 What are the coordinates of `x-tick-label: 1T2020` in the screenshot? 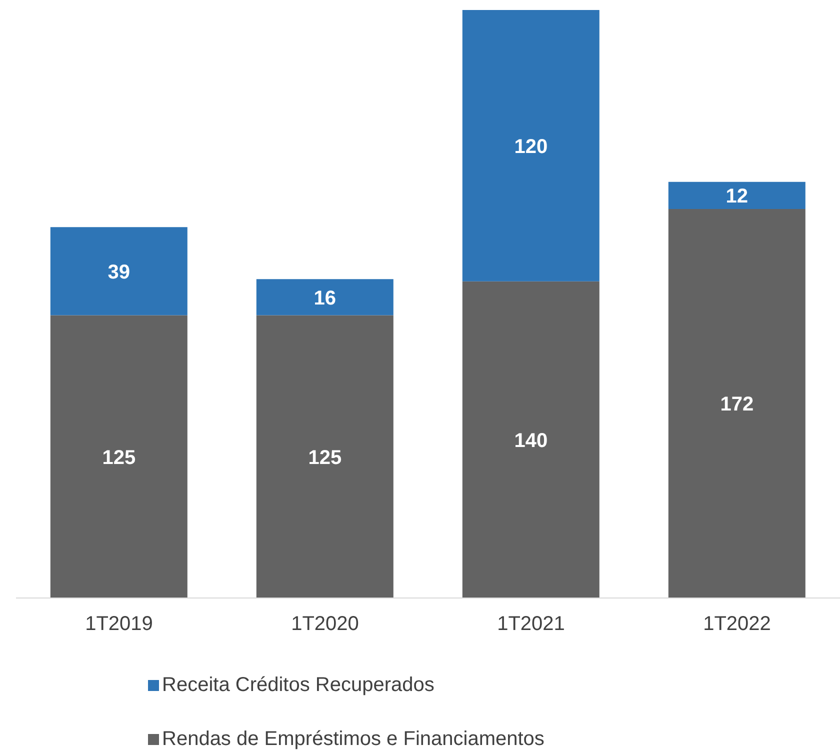 It's located at (325, 624).